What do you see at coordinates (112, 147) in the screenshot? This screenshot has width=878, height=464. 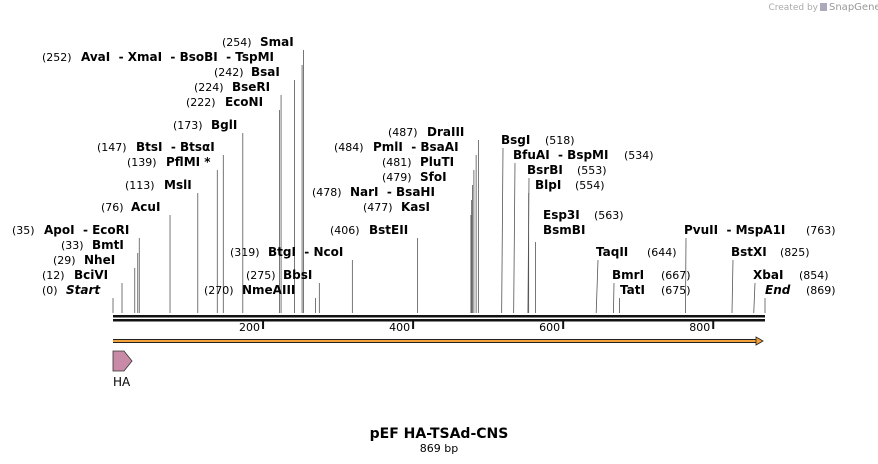 I see `site-position: (147)` at bounding box center [112, 147].